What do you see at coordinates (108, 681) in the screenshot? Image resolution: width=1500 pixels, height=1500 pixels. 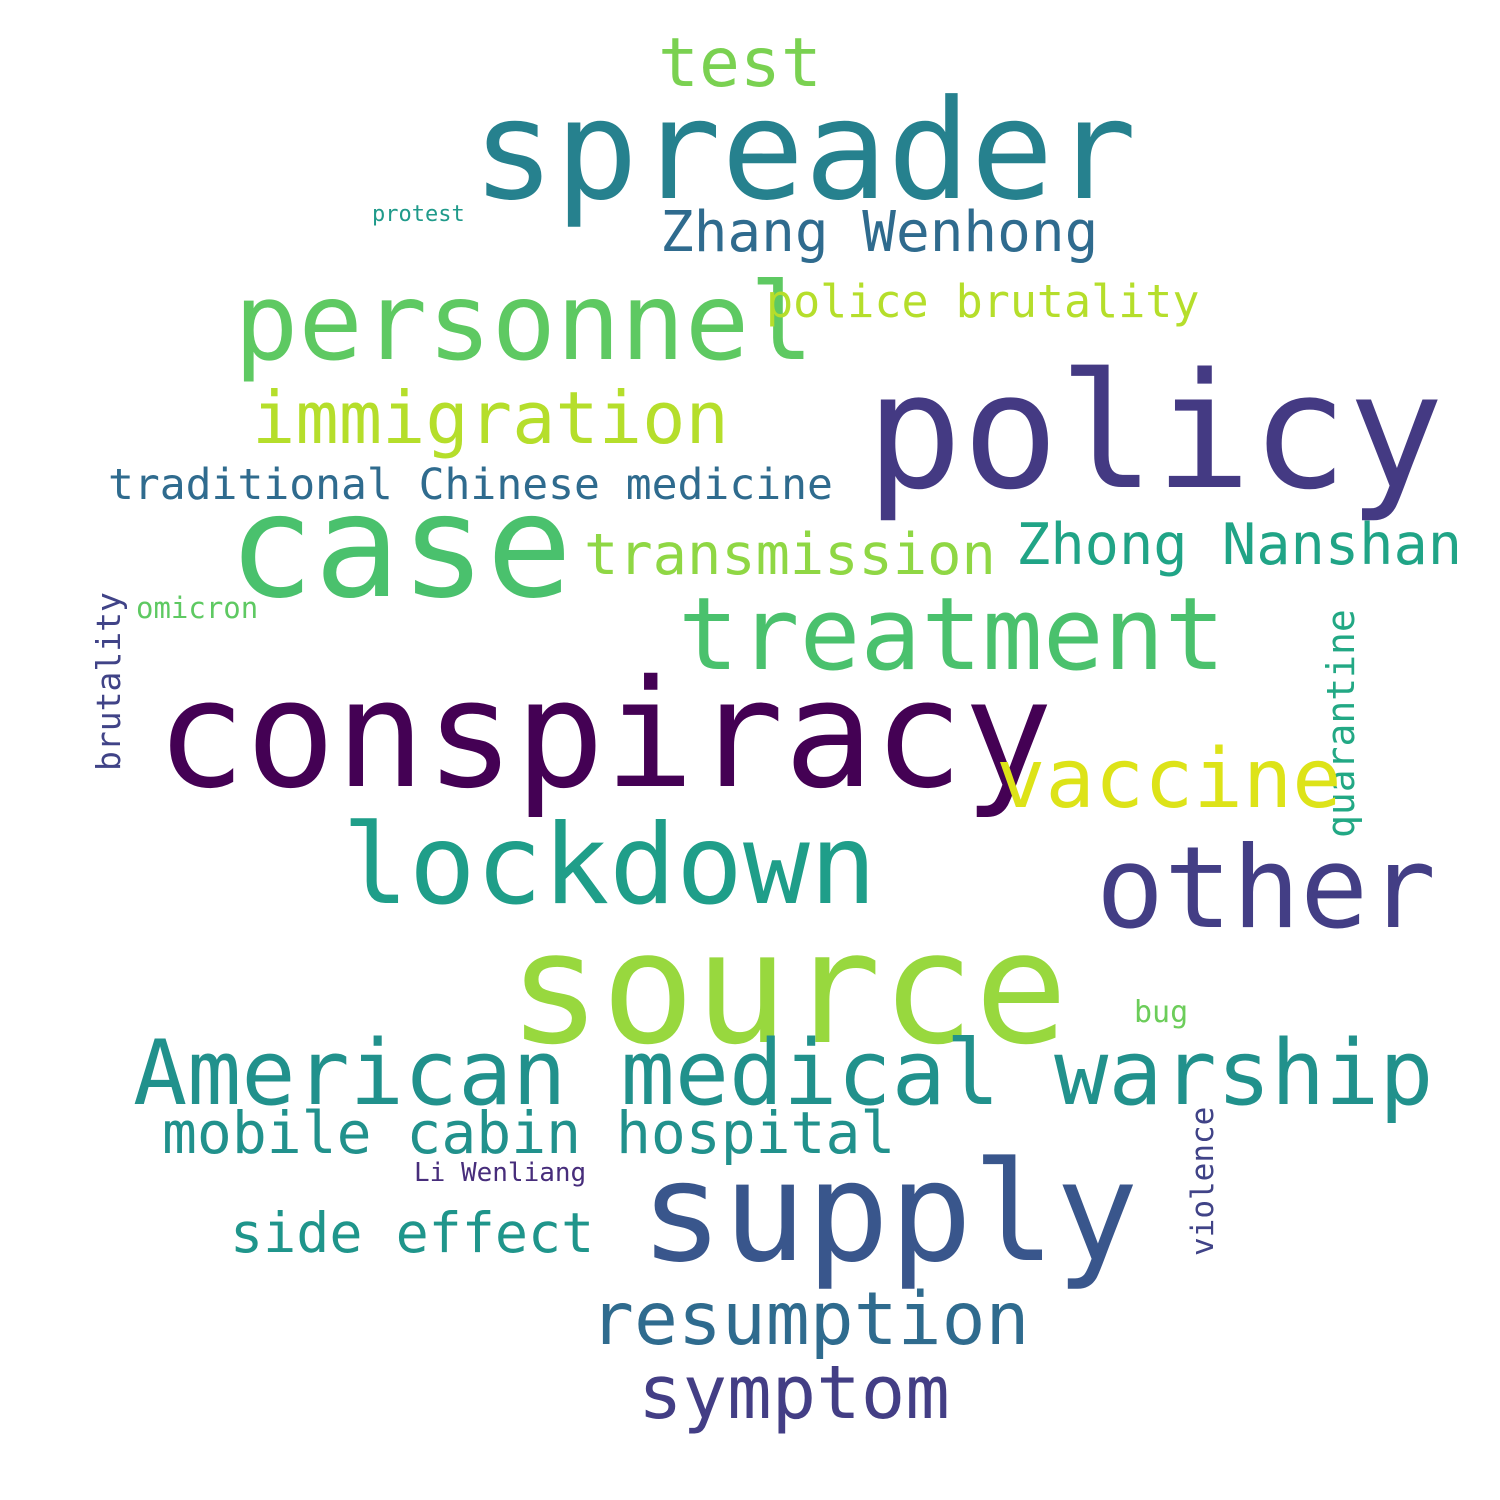 I see `word-brutality: brutality` at bounding box center [108, 681].